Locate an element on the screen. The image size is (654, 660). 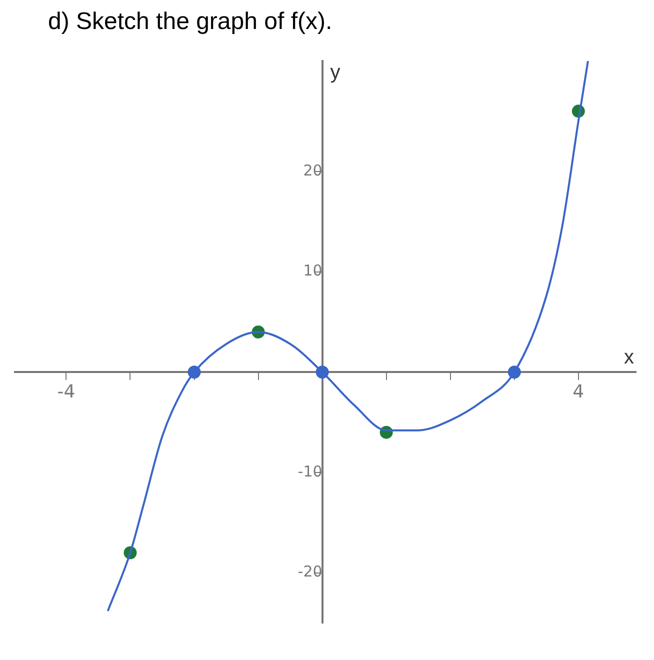
y-tick-label: 10 is located at coordinates (312, 271).